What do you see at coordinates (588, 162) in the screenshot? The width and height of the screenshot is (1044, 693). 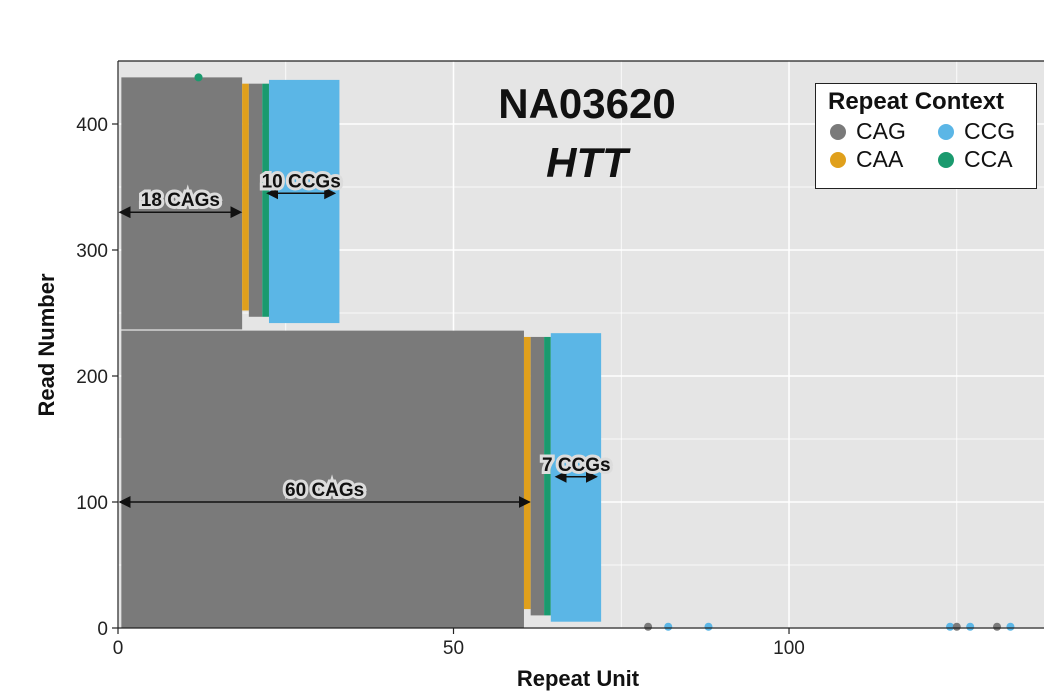 I see `chart-subtitle: HTT` at bounding box center [588, 162].